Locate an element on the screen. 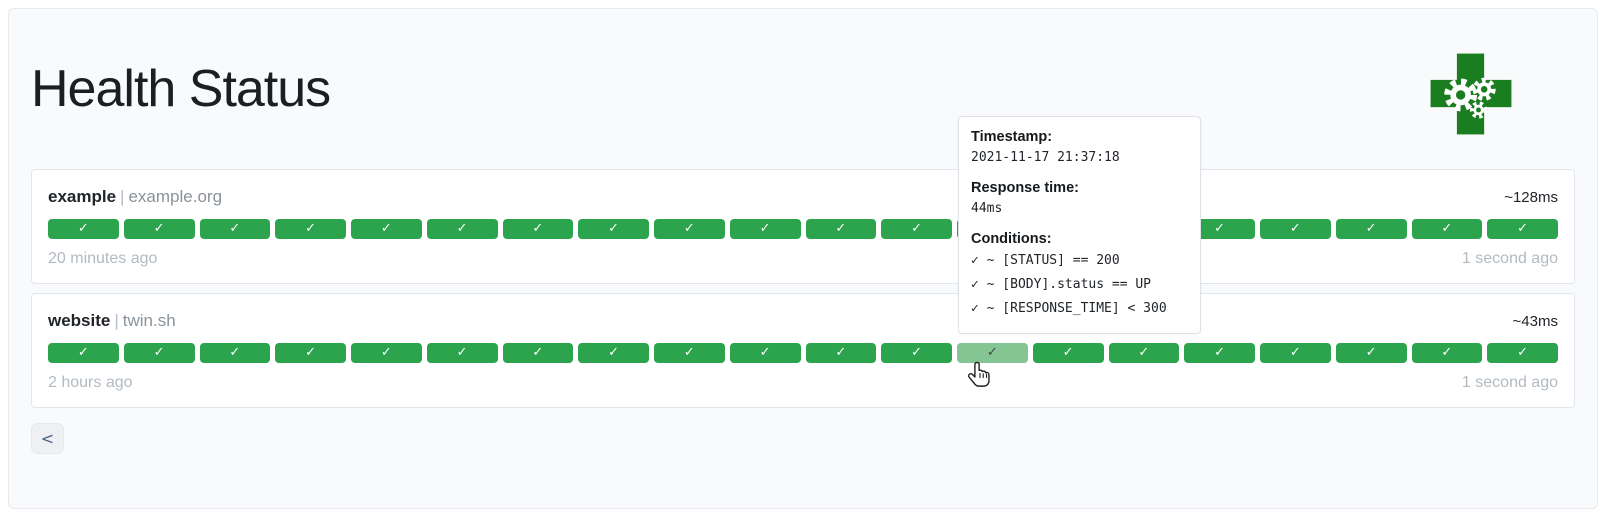  service-header: website | twin.sh ~43ms is located at coordinates (803, 321).